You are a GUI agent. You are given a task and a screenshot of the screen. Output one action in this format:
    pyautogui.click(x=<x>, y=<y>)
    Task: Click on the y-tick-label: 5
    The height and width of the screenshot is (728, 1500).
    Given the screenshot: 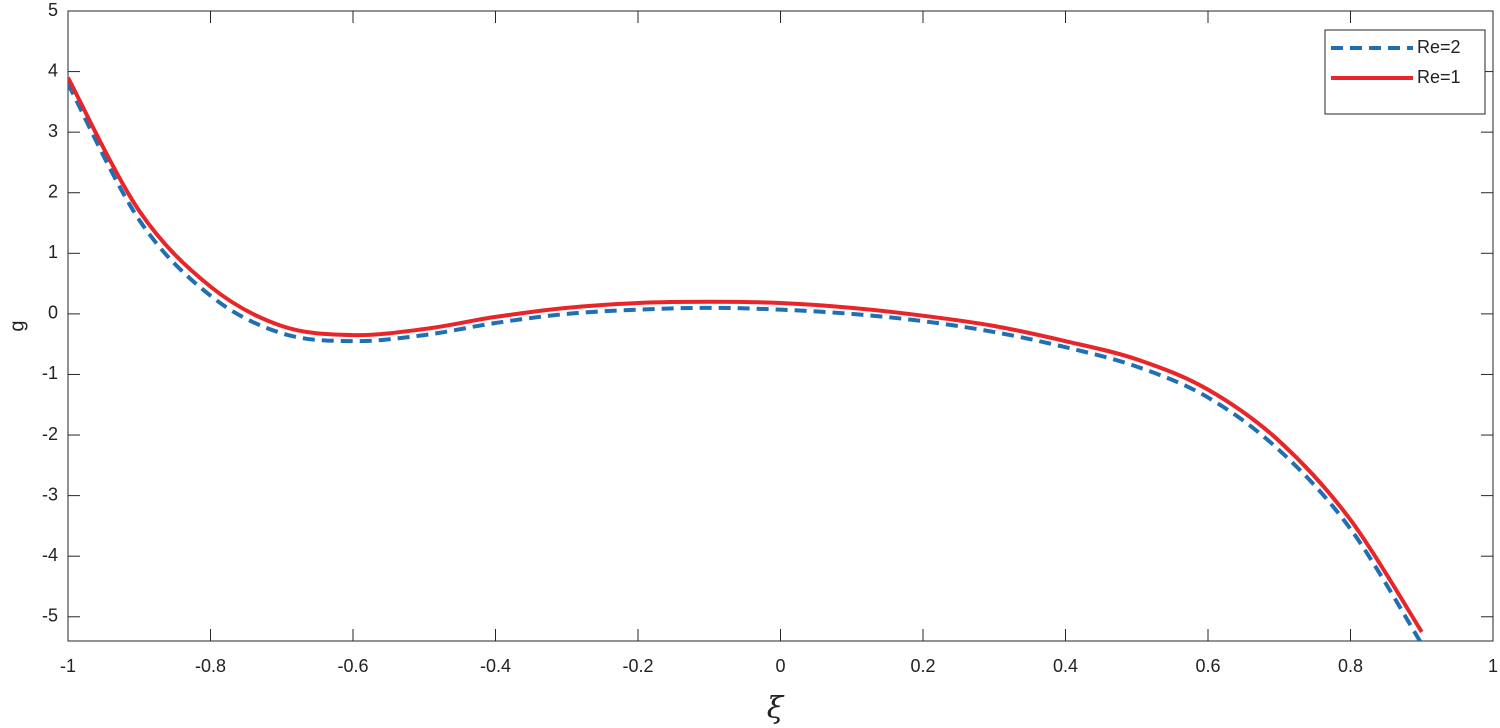 What is the action you would take?
    pyautogui.click(x=53, y=10)
    